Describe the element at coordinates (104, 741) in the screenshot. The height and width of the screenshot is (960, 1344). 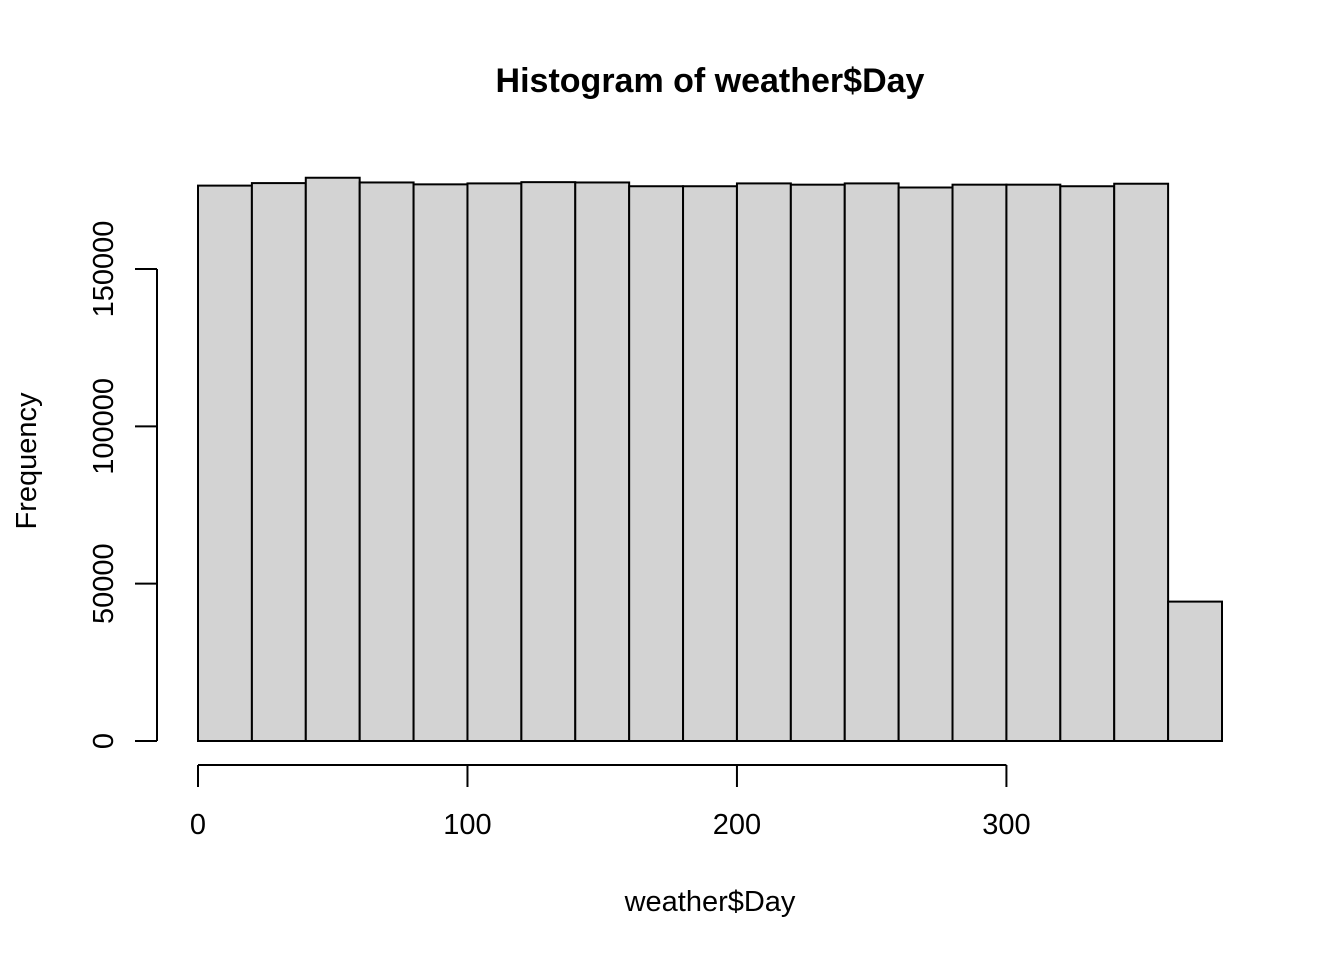
I see `y-tick-label: 0` at that location.